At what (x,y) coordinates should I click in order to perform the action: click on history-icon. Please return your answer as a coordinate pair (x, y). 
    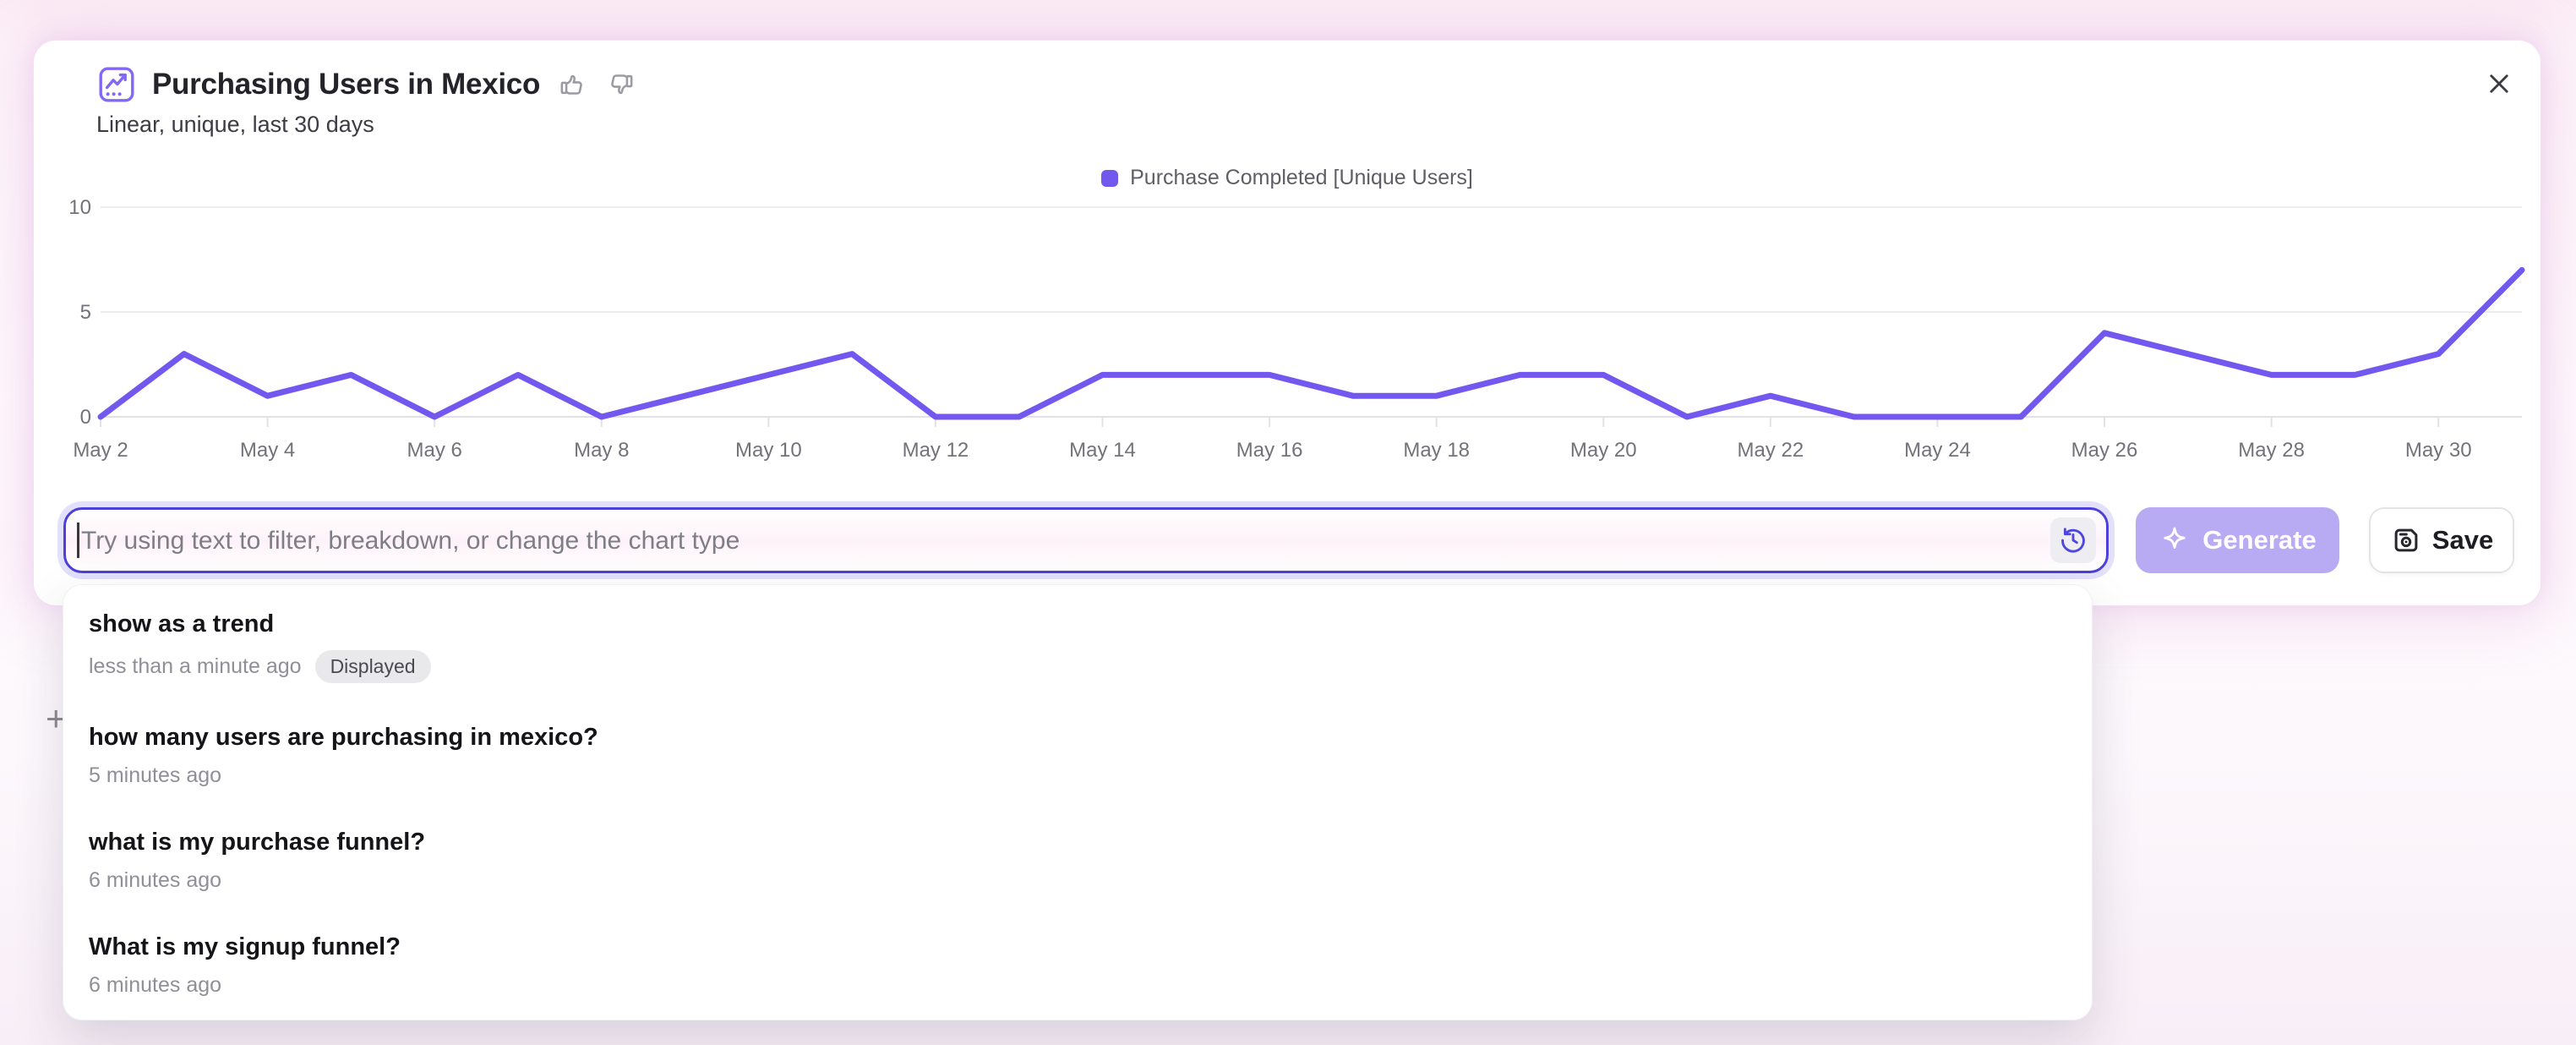
    Looking at the image, I should click on (2073, 540).